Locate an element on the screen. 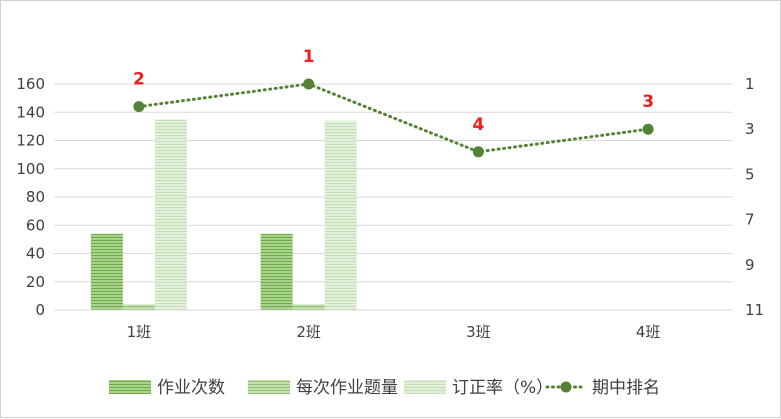  legend-item: 作业次数 is located at coordinates (167, 388).